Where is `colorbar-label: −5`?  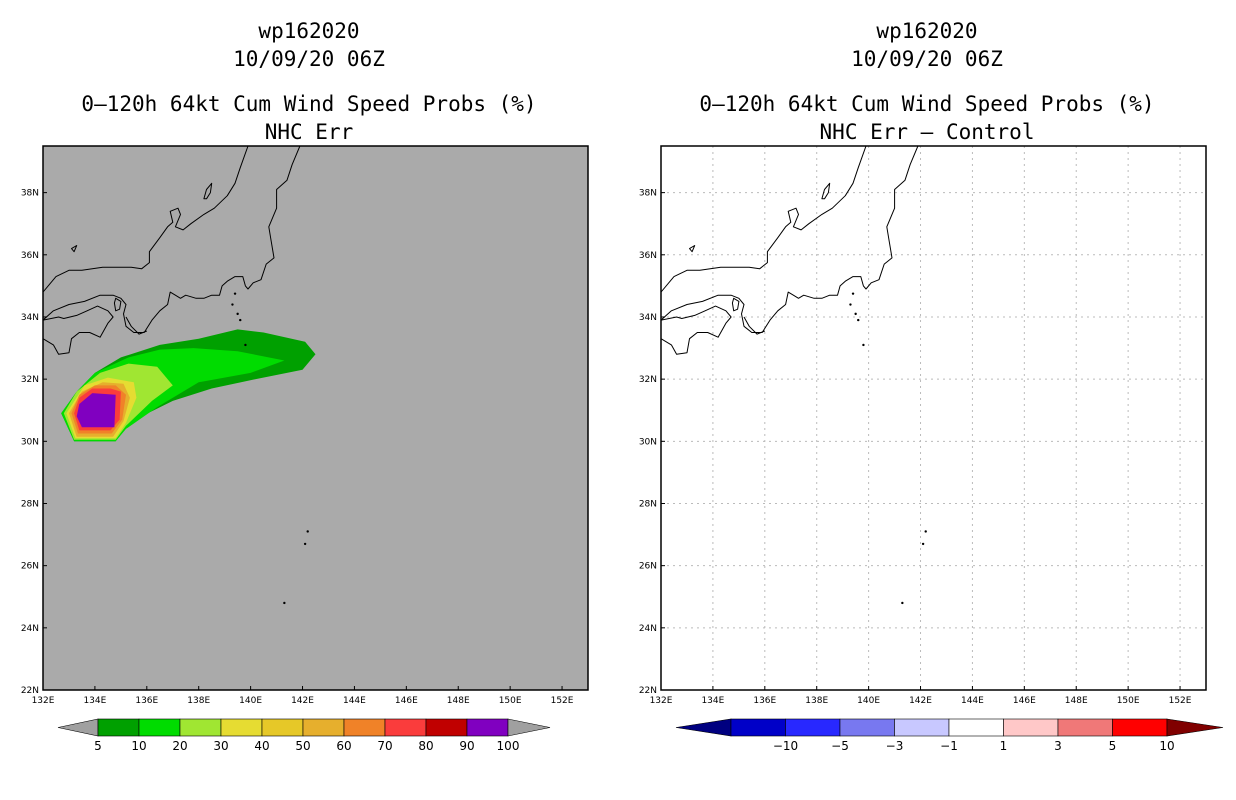 colorbar-label: −5 is located at coordinates (840, 746).